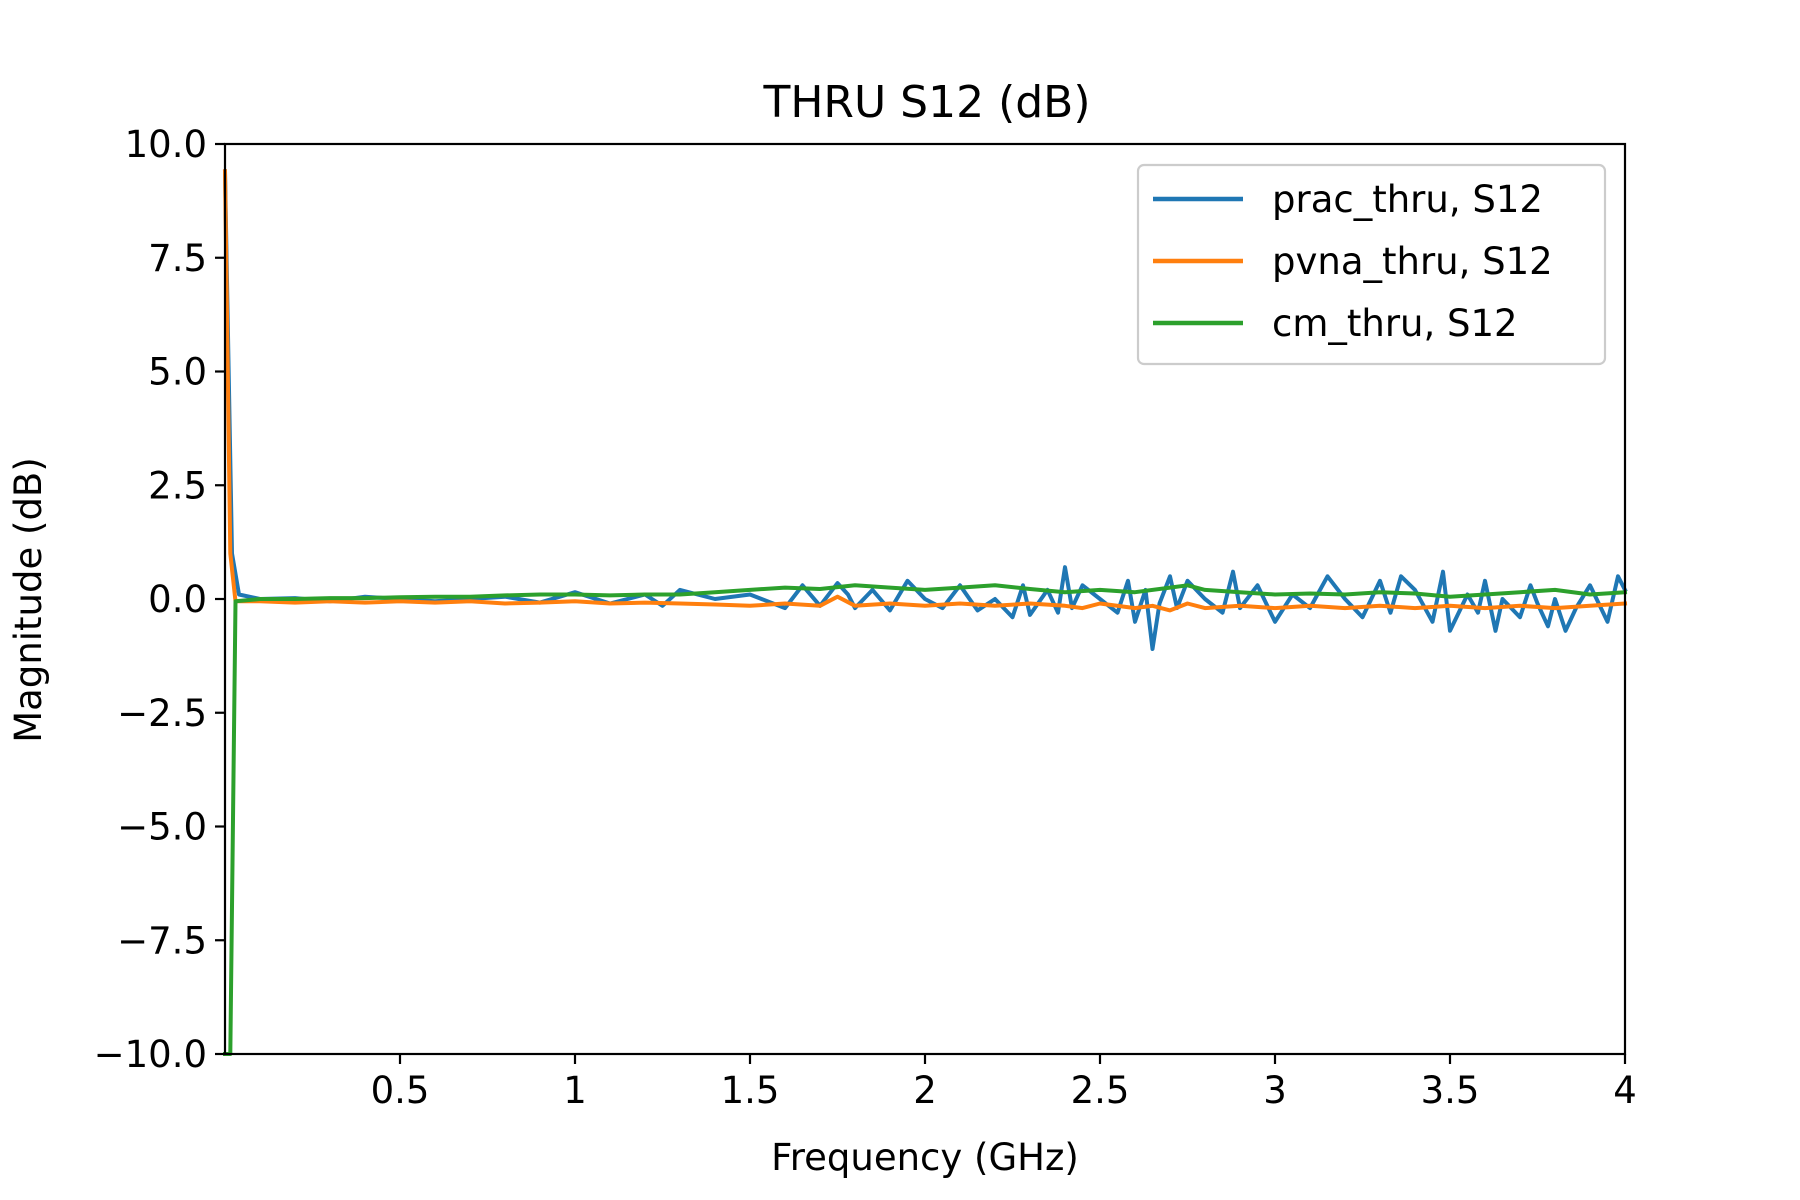  I want to click on x-tick-label: 2, so click(925, 1090).